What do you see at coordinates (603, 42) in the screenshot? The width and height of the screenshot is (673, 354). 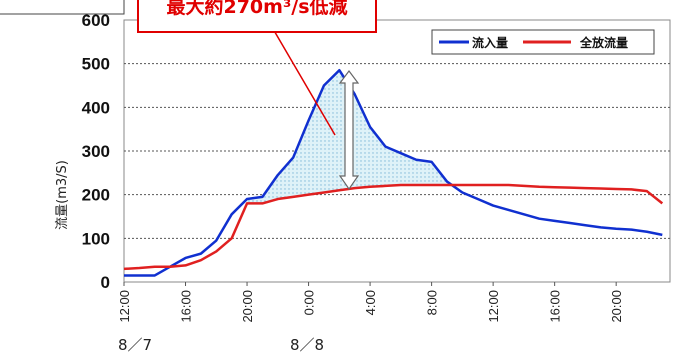 I see `legend-label-outflow: 全放流量` at bounding box center [603, 42].